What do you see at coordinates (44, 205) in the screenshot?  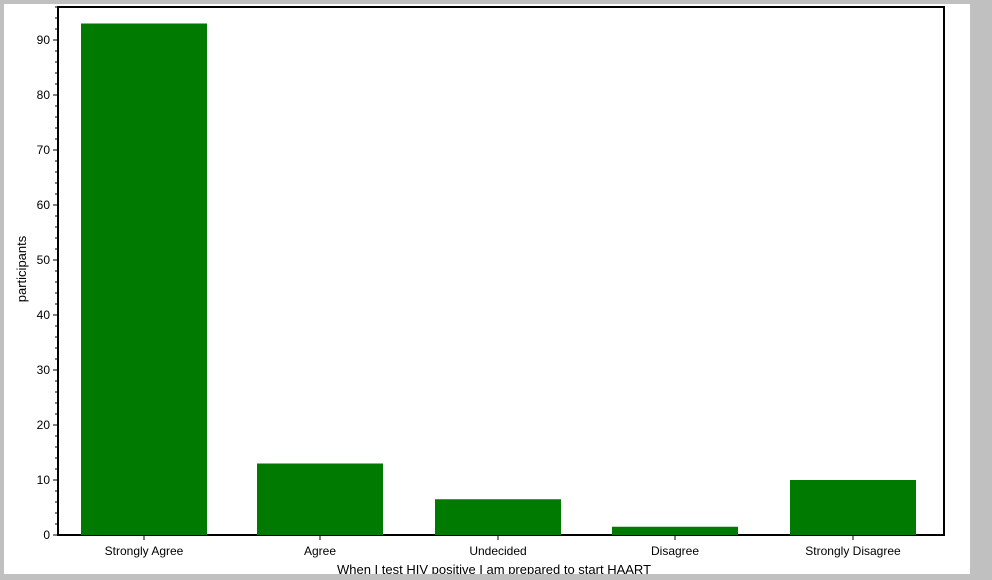 I see `y-tick-label: 60` at bounding box center [44, 205].